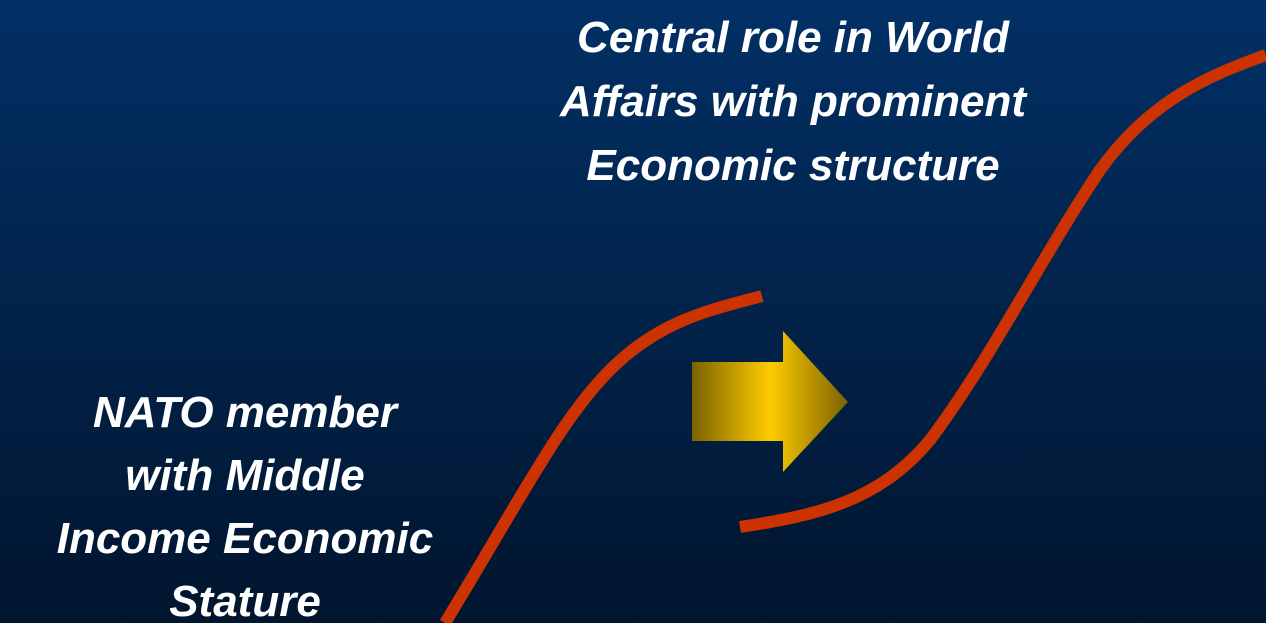 This screenshot has width=1266, height=623. Describe the element at coordinates (793, 37) in the screenshot. I see `text-line: Central role in World` at that location.